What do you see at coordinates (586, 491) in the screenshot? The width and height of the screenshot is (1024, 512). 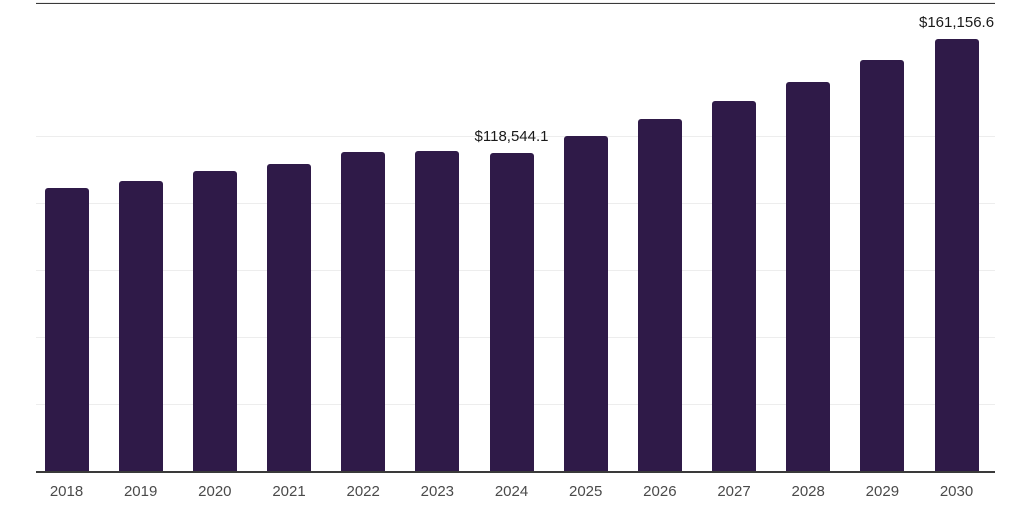 I see `x-tick-label-2025: 2025` at bounding box center [586, 491].